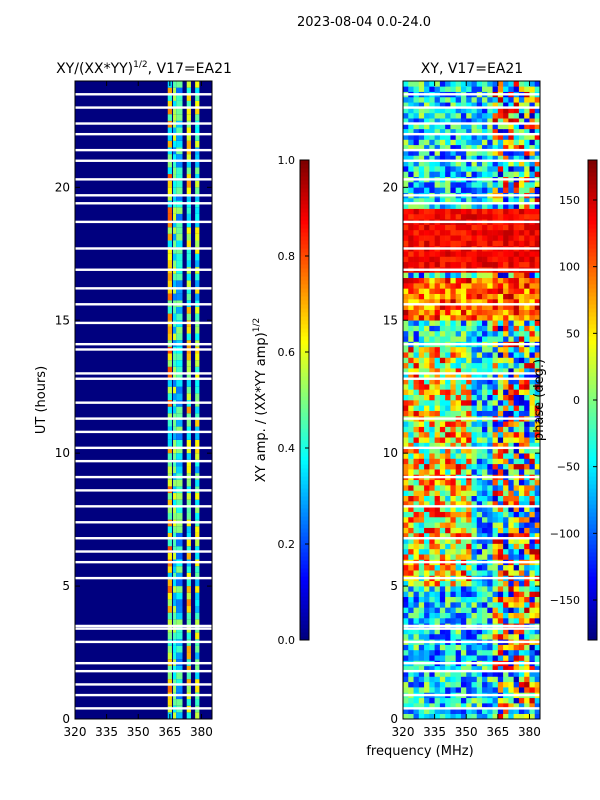 Image resolution: width=600 pixels, height=800 pixels. Describe the element at coordinates (287, 256) in the screenshot. I see `amplitude-colorbar-tick-label: 0.8` at that location.